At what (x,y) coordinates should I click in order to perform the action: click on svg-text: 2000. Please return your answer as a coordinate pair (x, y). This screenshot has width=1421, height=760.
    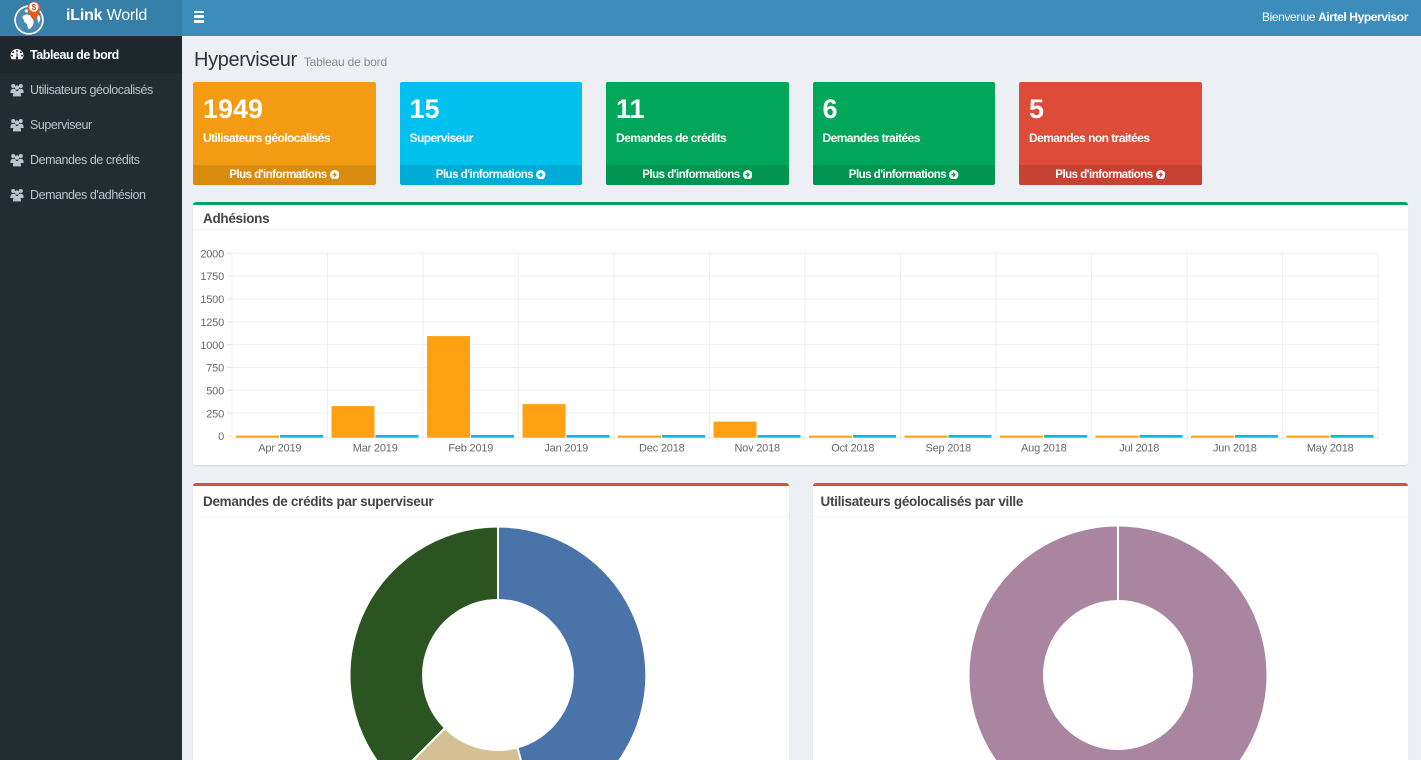
    Looking at the image, I should click on (212, 254).